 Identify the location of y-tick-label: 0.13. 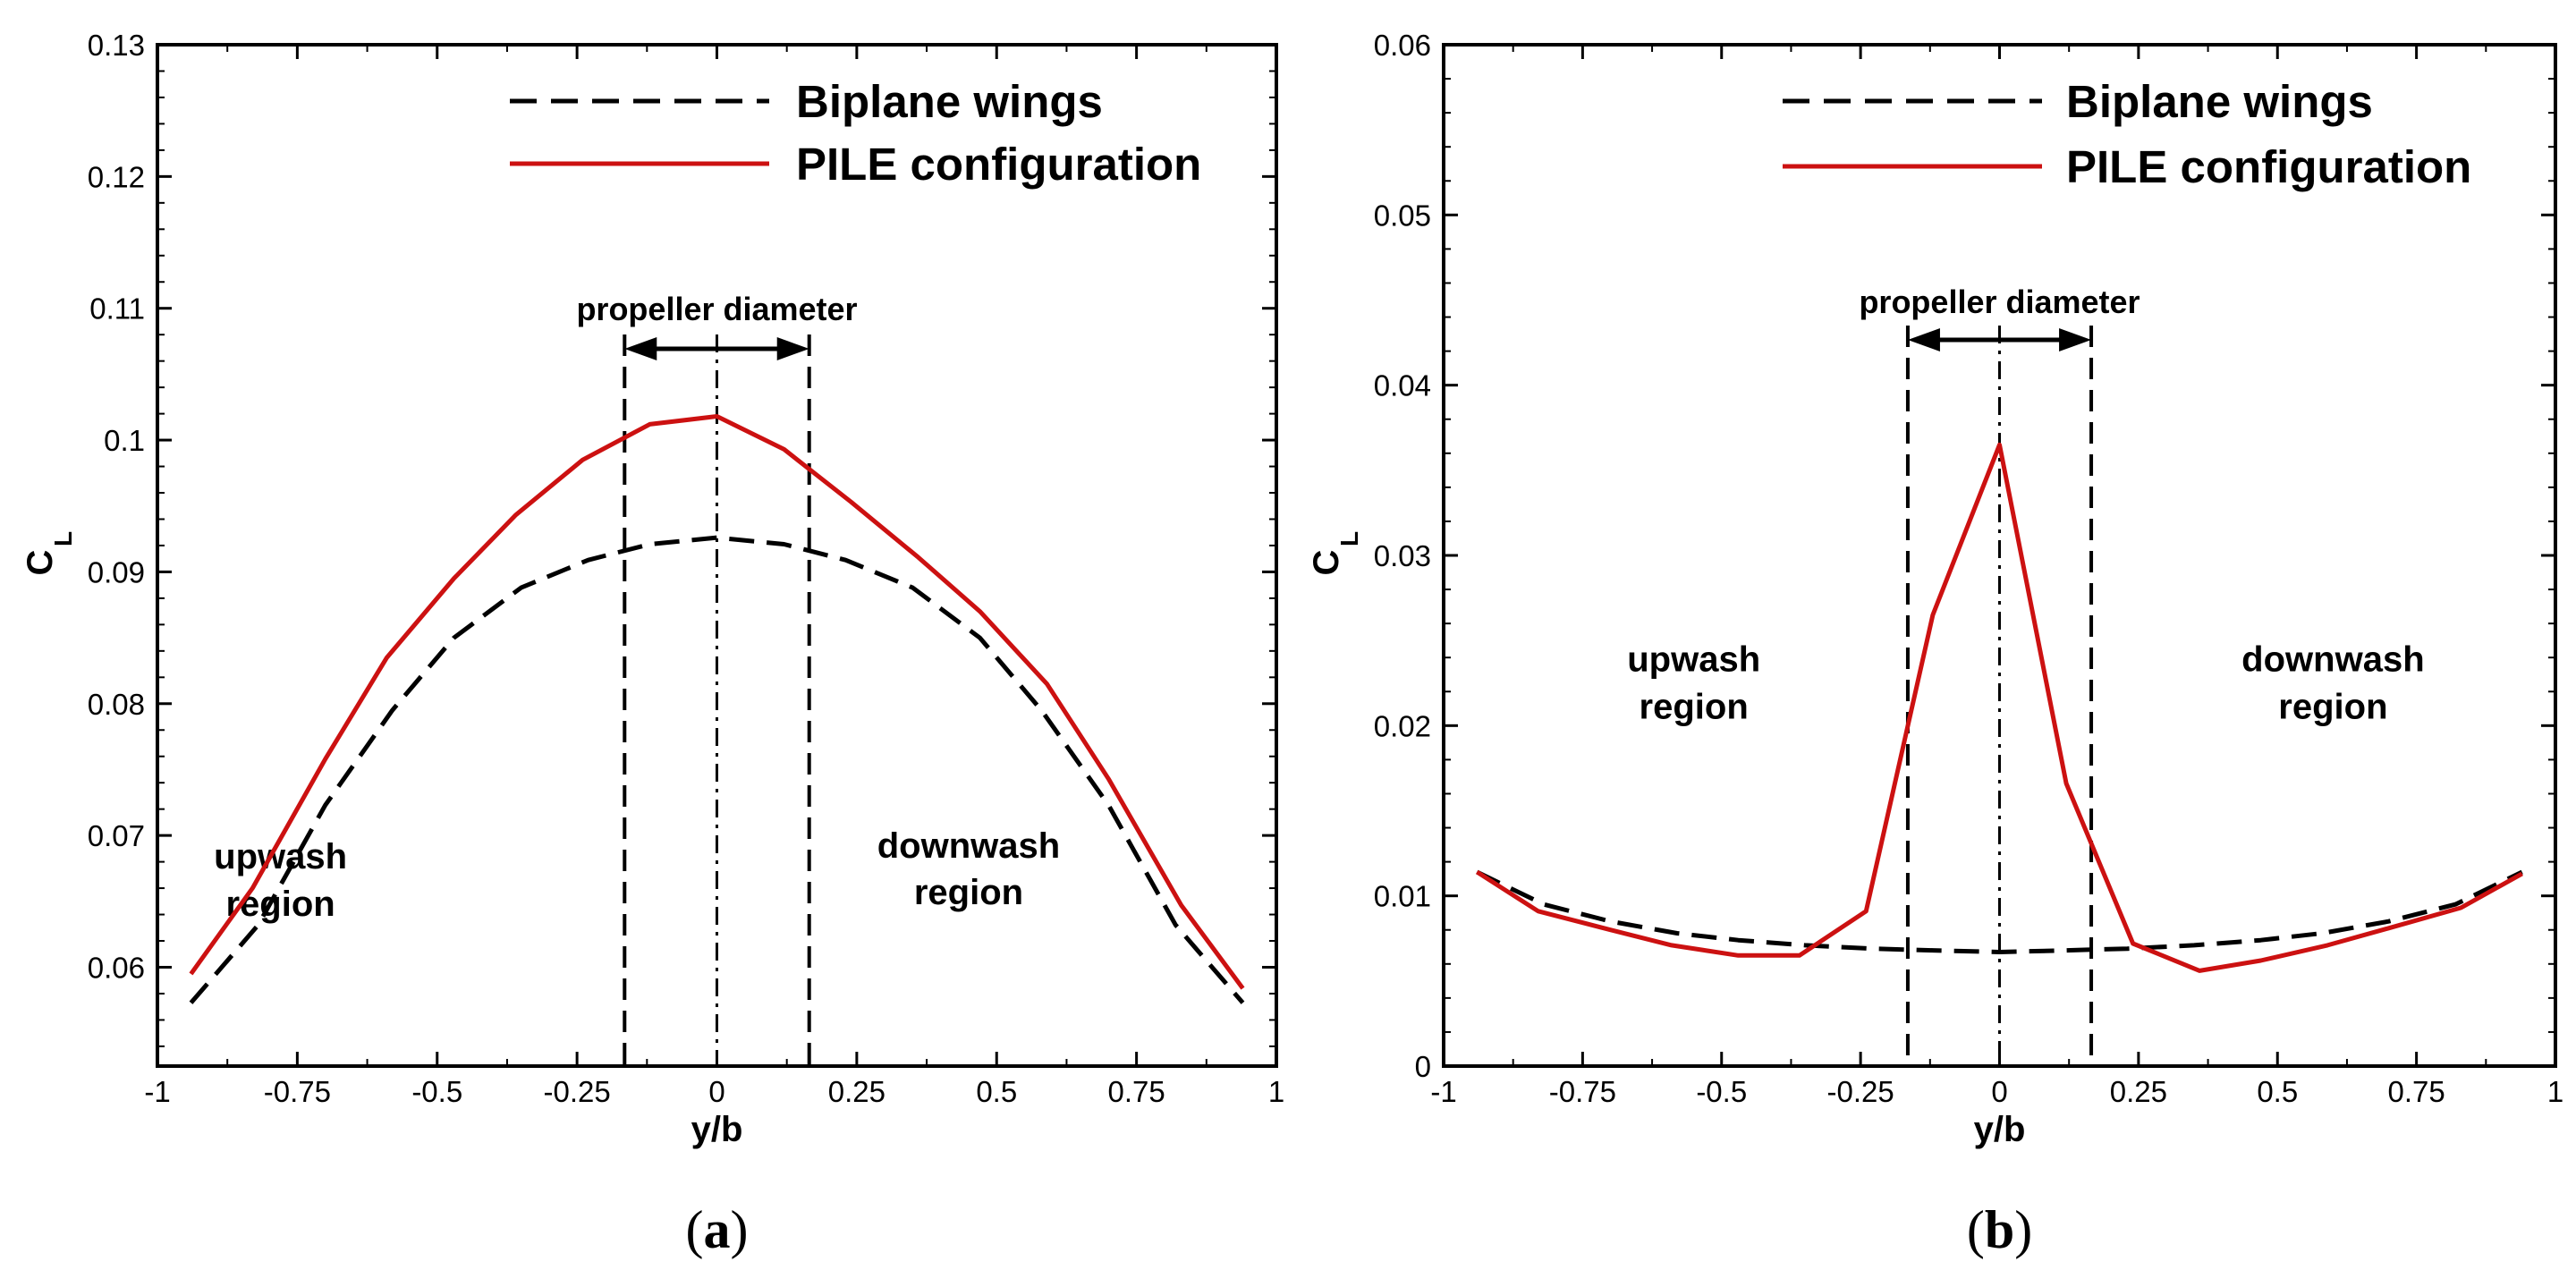
(116, 45).